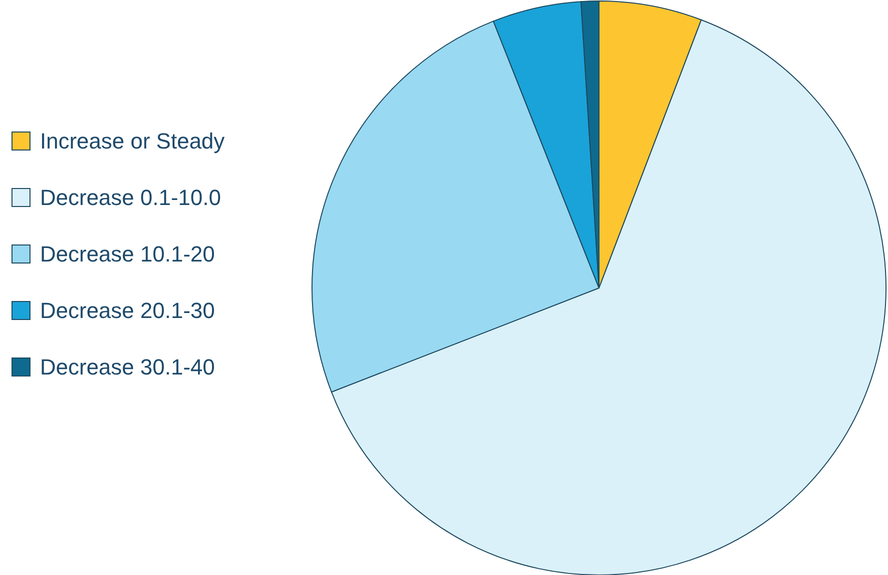  Describe the element at coordinates (127, 254) in the screenshot. I see `legend-label: Decrease 10.1-20` at that location.